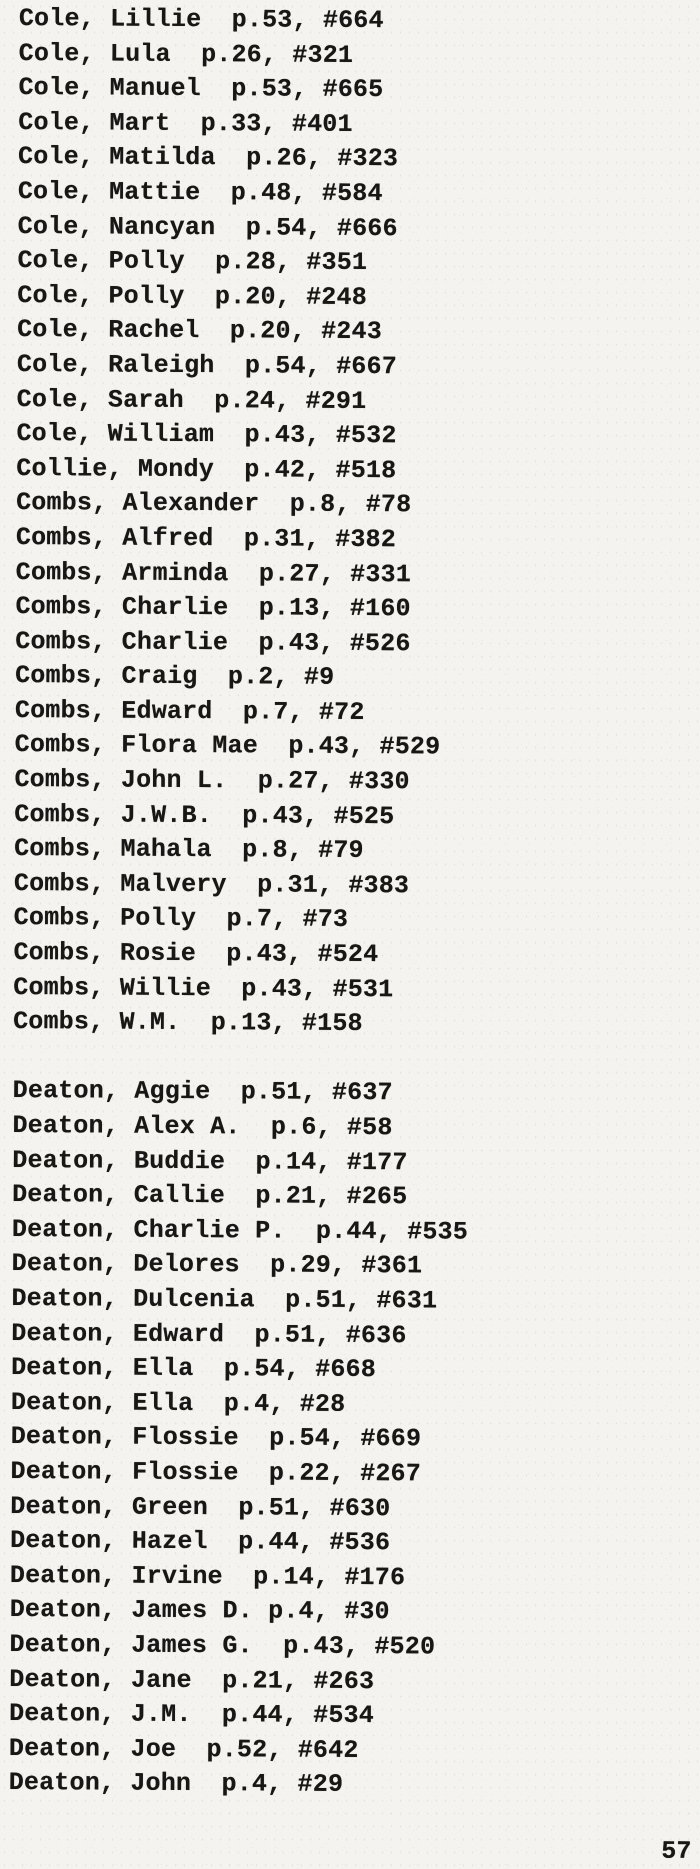 This screenshot has width=700, height=1869. I want to click on index-entry: Deaton, James G. p.43, #520, so click(222, 1645).